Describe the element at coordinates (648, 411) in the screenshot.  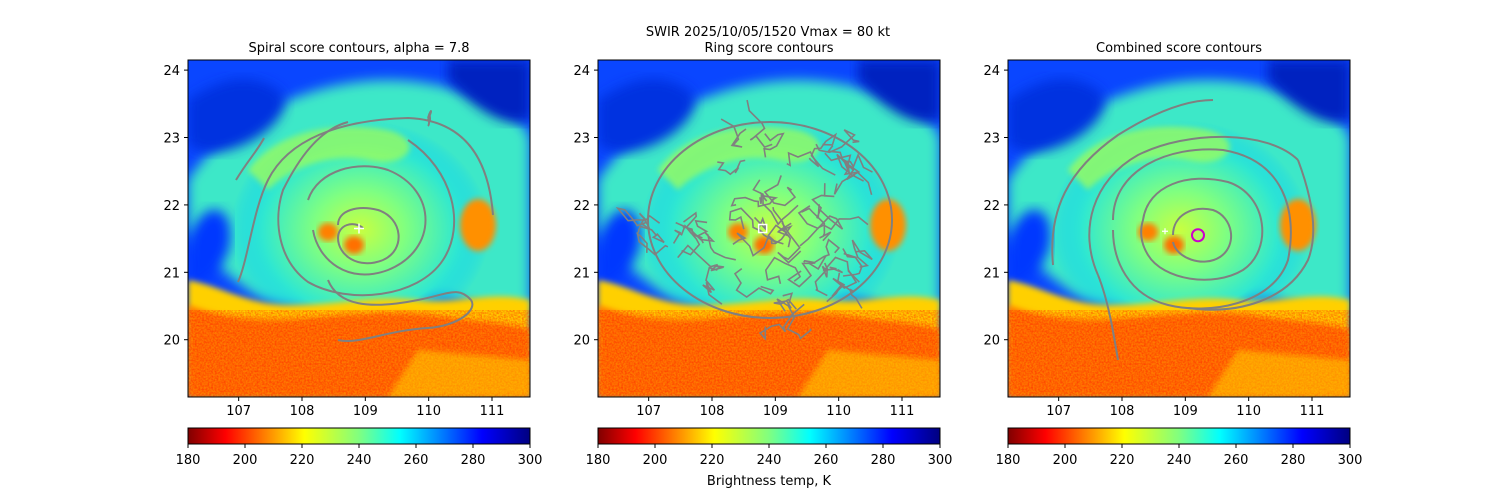
I see `x-tick-label: 107` at that location.